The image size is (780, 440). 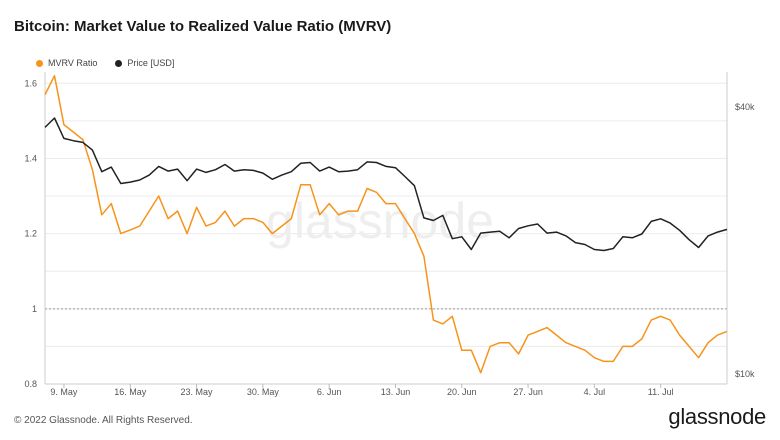 What do you see at coordinates (197, 392) in the screenshot?
I see `x-tick-label: 23. May` at bounding box center [197, 392].